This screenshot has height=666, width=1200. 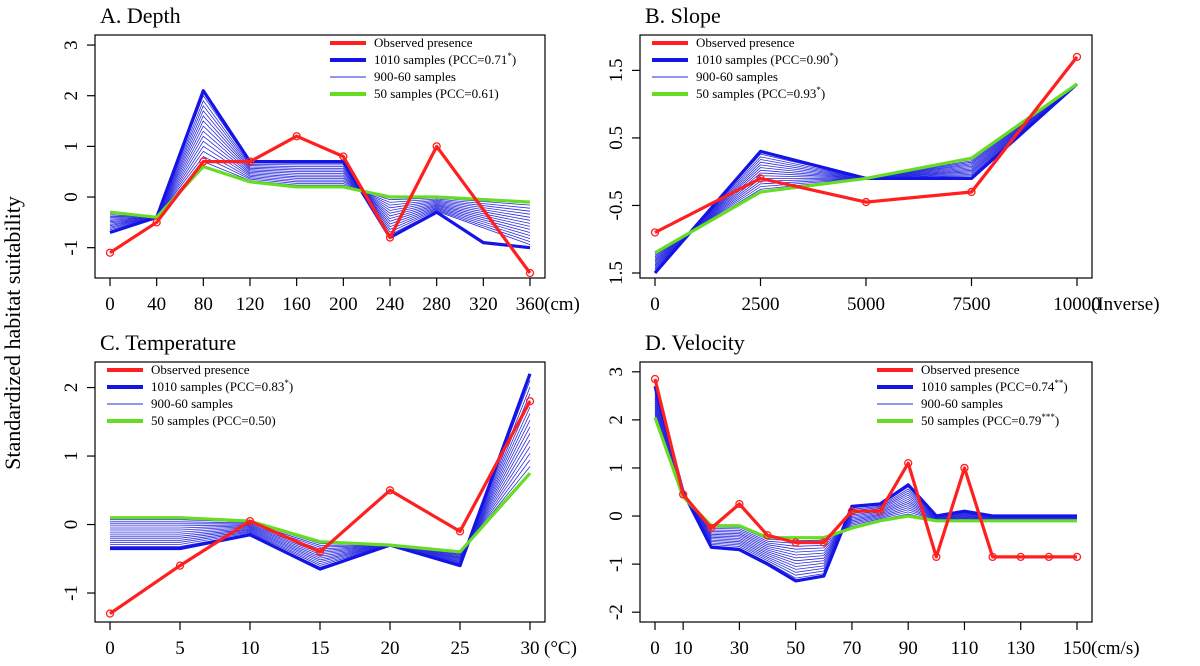 What do you see at coordinates (851, 648) in the screenshot?
I see `x-tick-label: 70` at bounding box center [851, 648].